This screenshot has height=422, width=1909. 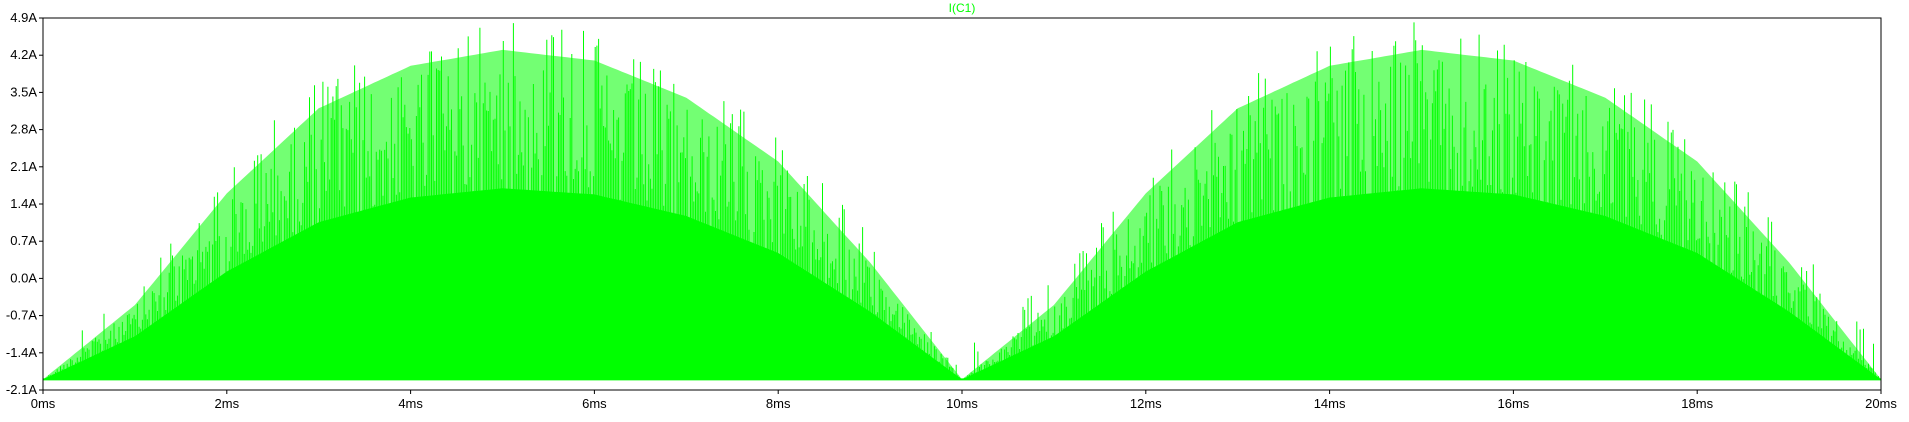 I want to click on y-tick-label: 2.1A, so click(x=23, y=166).